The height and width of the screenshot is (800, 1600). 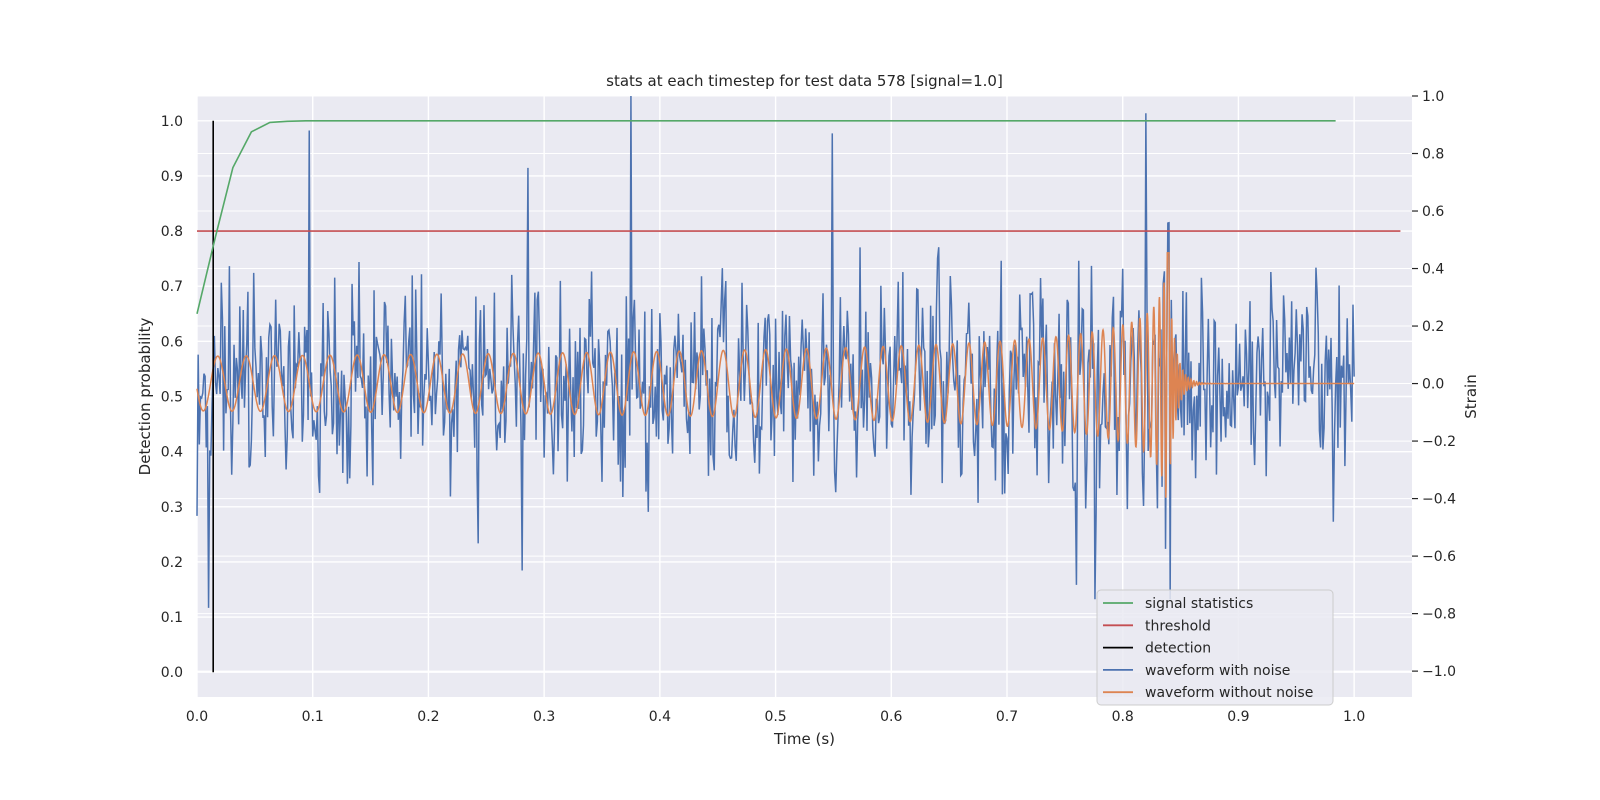 What do you see at coordinates (1439, 672) in the screenshot?
I see `y-tick-label-right: −1.0` at bounding box center [1439, 672].